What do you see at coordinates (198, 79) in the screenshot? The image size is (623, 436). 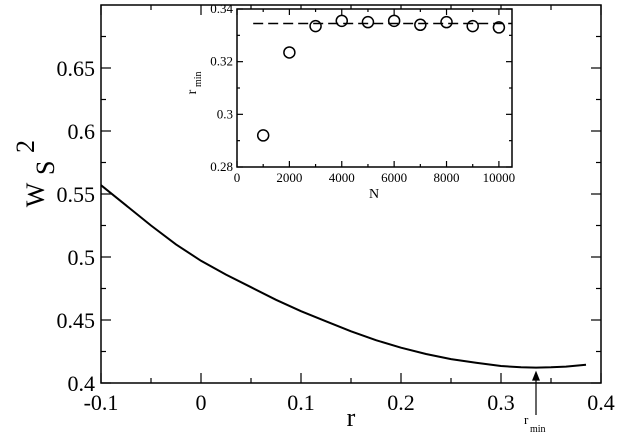 I see `inset-y-axis-label-sub: min` at bounding box center [198, 79].